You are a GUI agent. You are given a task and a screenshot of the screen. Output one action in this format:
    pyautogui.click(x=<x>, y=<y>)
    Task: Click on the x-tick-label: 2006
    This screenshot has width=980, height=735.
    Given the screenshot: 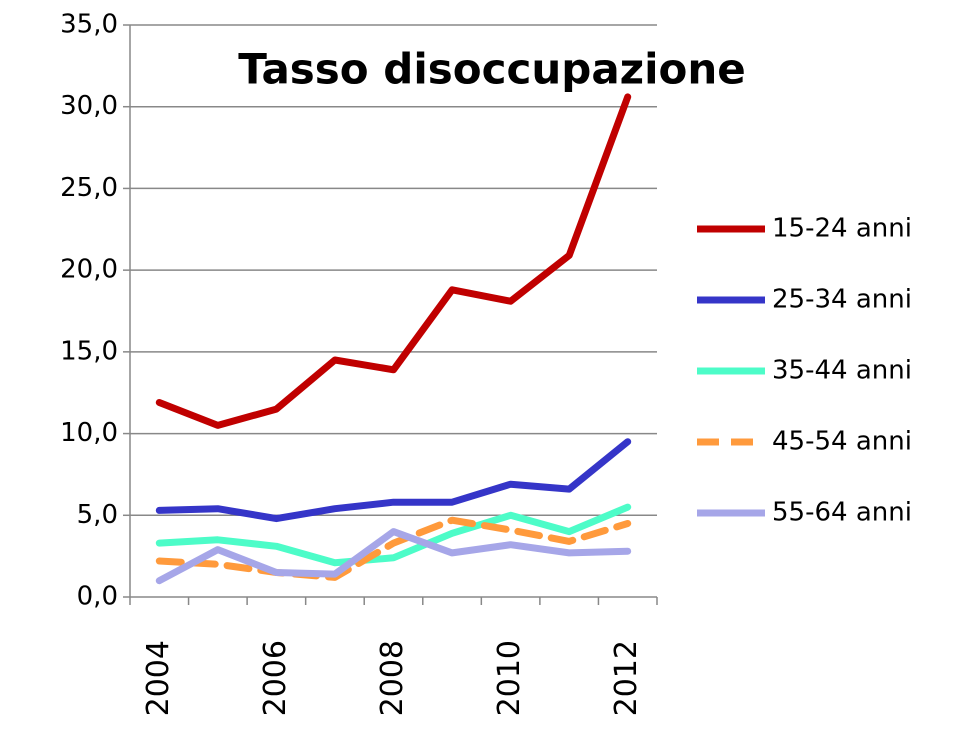 What is the action you would take?
    pyautogui.click(x=275, y=678)
    